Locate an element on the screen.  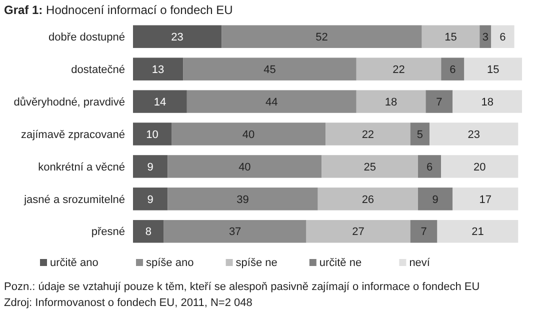
data-label: 44 is located at coordinates (272, 102).